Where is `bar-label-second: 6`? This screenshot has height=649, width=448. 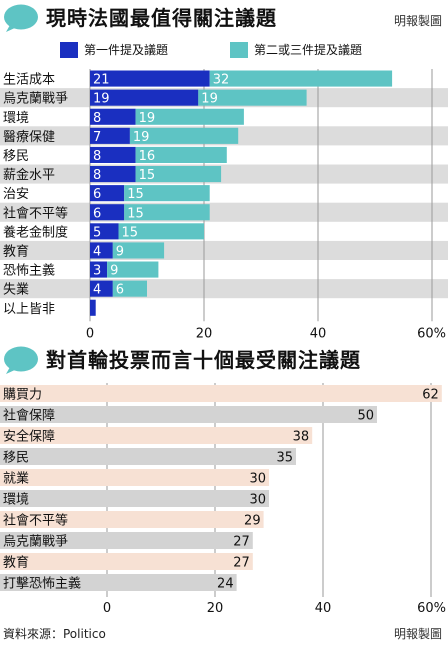
bar-label-second: 6 is located at coordinates (120, 290).